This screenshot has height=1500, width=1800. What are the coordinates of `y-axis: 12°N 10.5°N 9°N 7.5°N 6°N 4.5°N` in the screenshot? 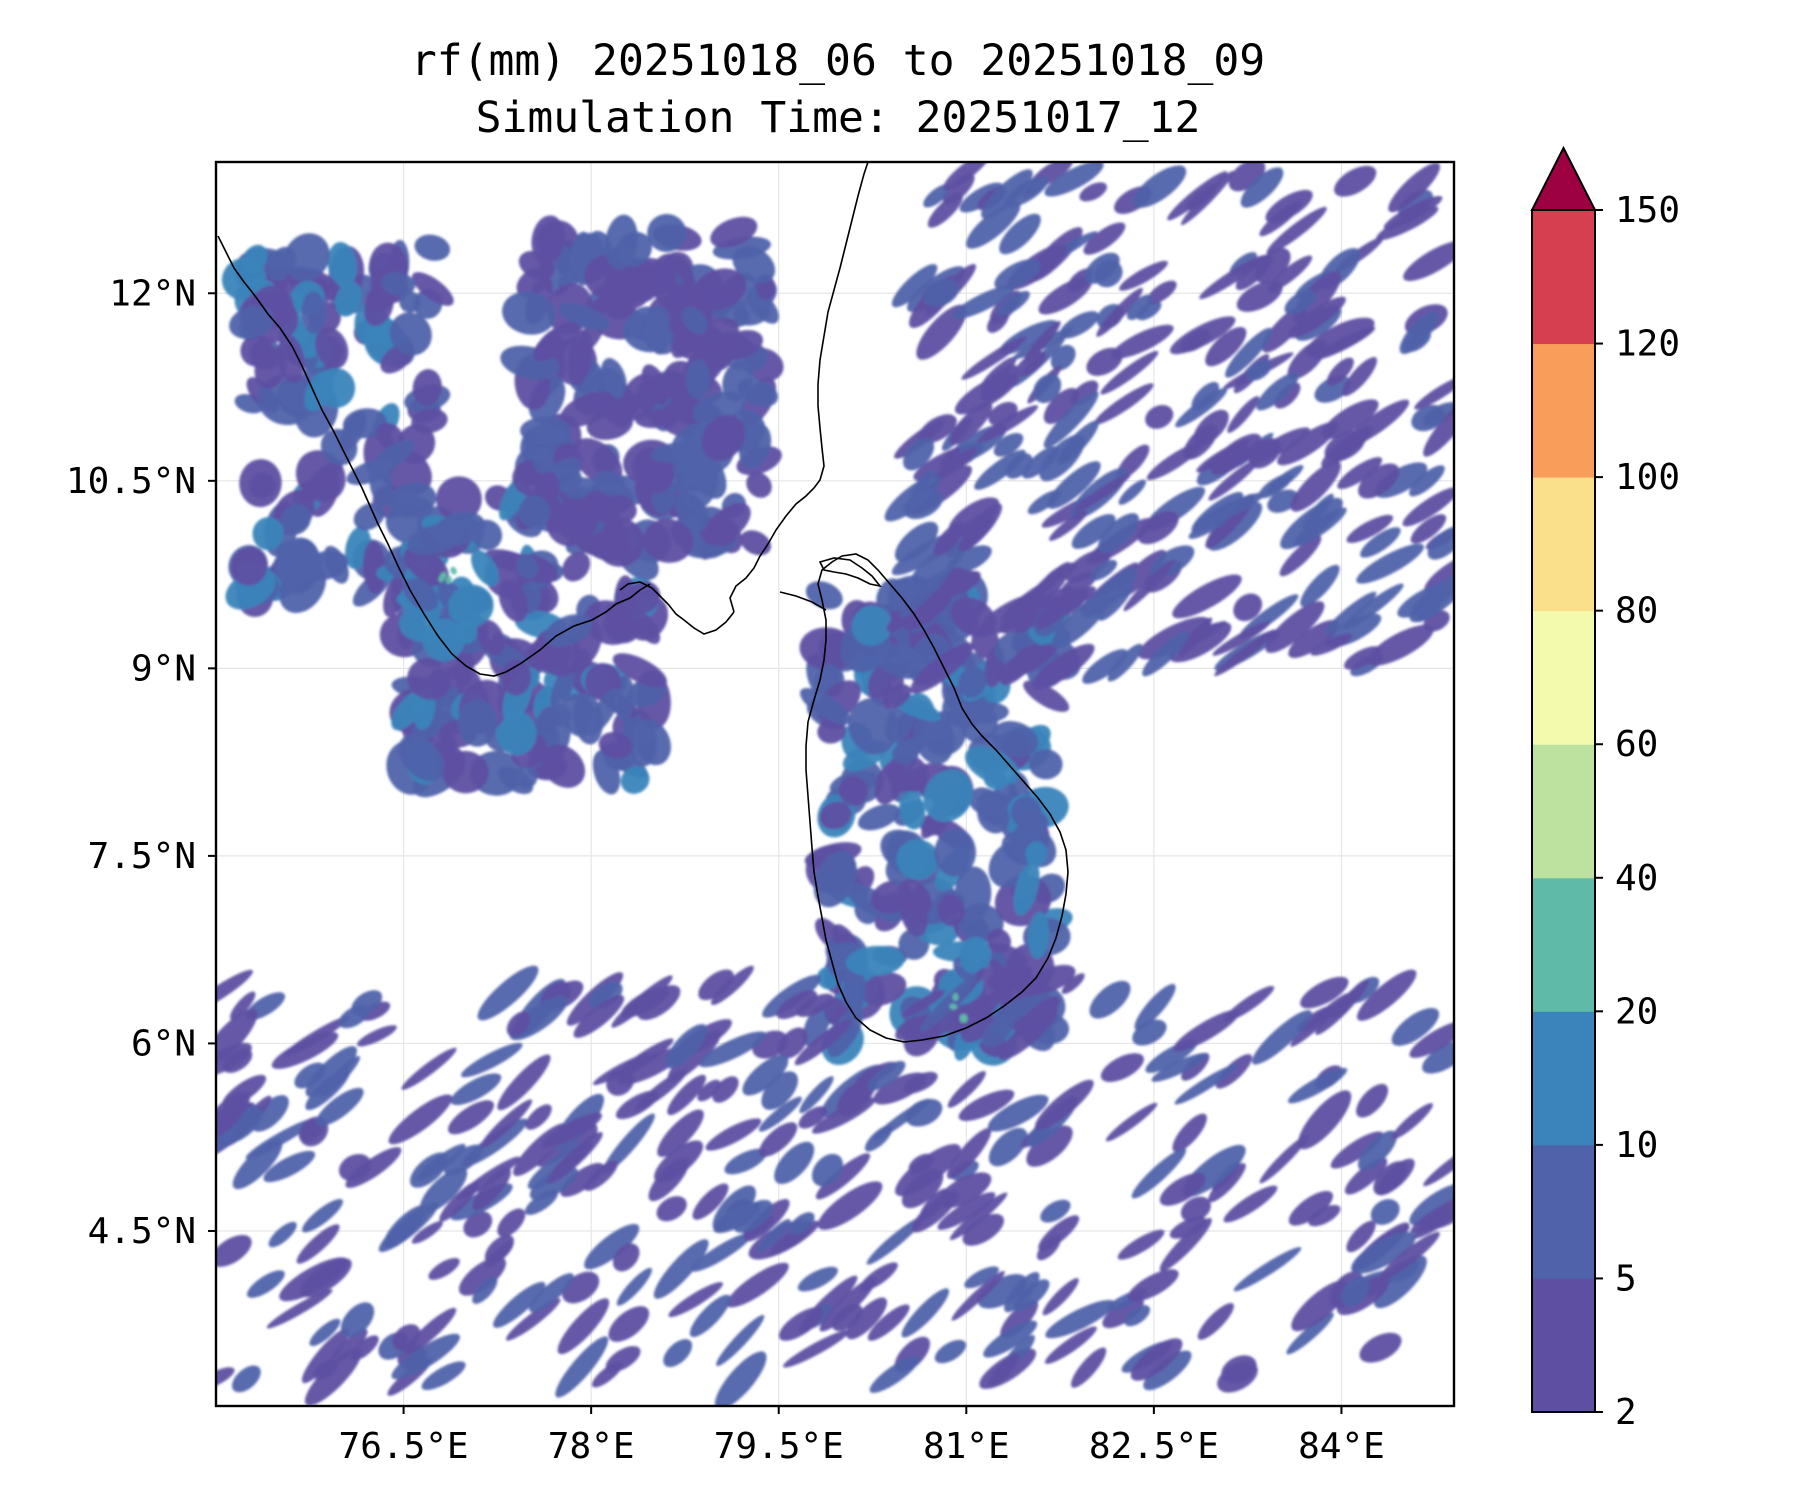 It's located at (141, 762).